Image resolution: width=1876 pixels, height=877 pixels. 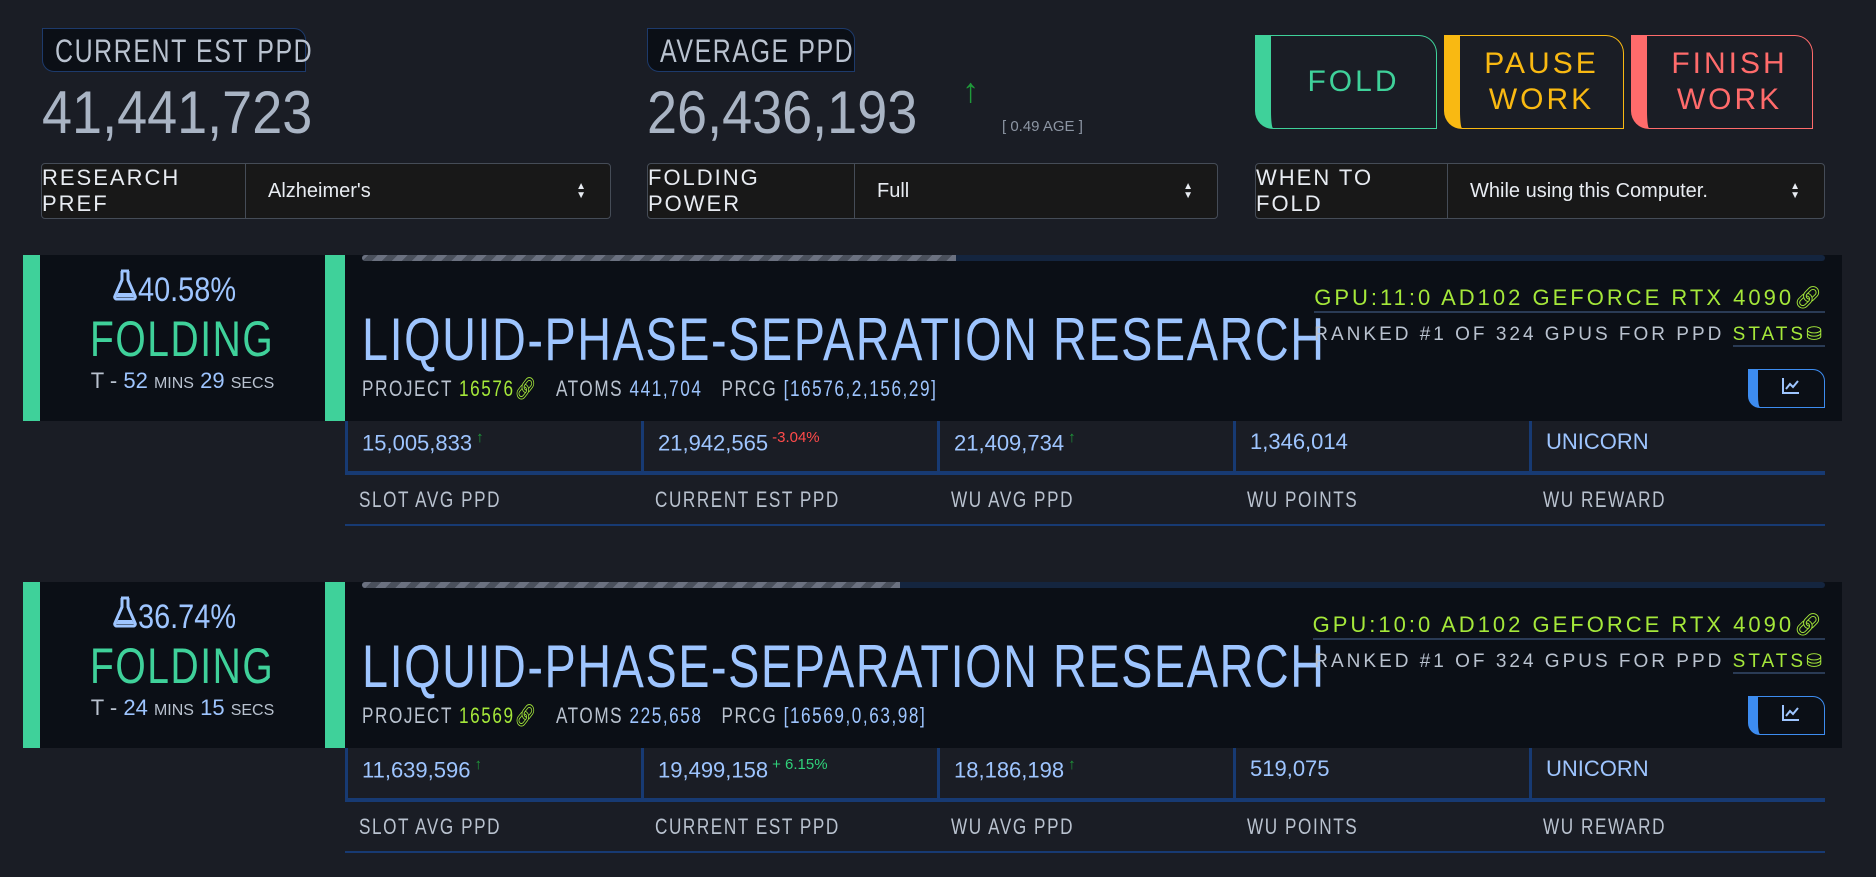 What do you see at coordinates (1381, 773) in the screenshot?
I see `stat-value: 519,075` at bounding box center [1381, 773].